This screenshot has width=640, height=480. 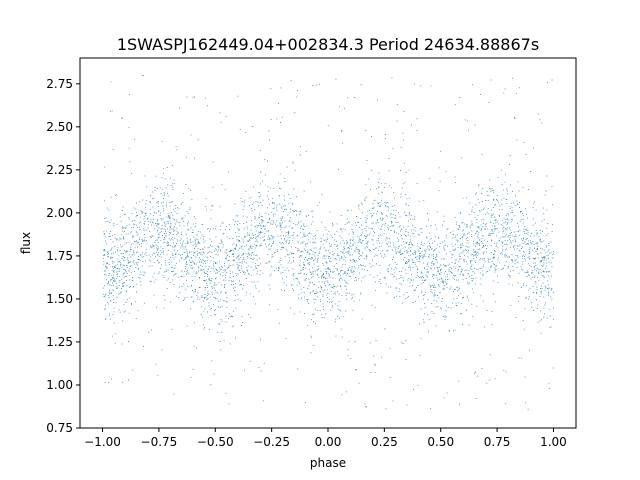 What do you see at coordinates (328, 463) in the screenshot?
I see `x-axis-label: phase` at bounding box center [328, 463].